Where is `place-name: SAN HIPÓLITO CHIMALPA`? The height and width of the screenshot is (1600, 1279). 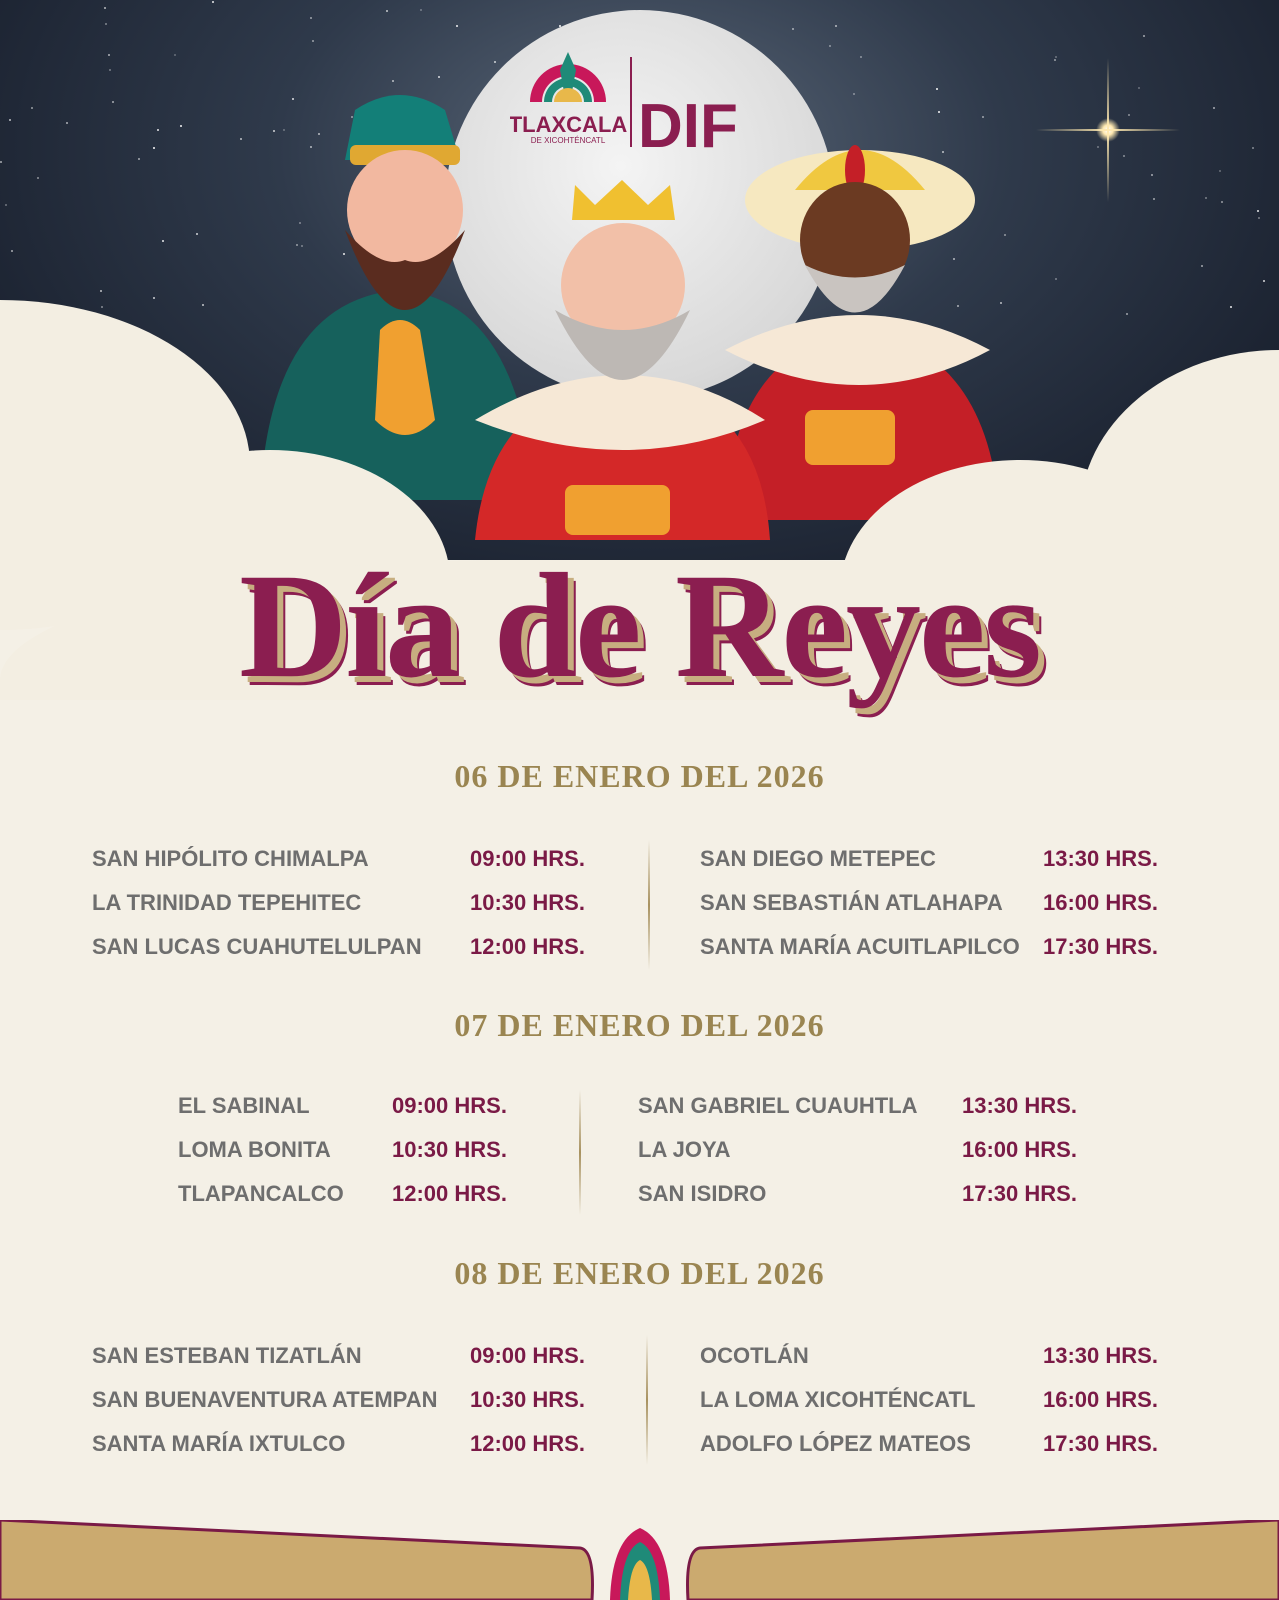
place-name: SAN HIPÓLITO CHIMALPA is located at coordinates (230, 858).